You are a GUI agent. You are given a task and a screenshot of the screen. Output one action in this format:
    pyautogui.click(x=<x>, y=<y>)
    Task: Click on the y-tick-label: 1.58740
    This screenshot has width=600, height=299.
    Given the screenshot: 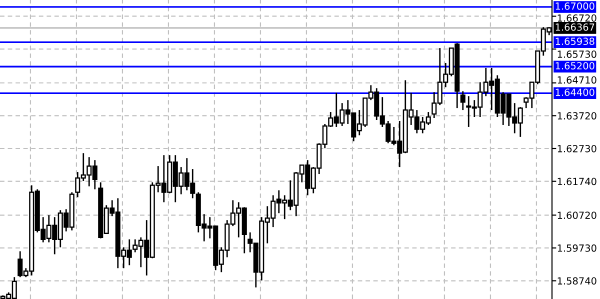 What is the action you would take?
    pyautogui.click(x=577, y=281)
    